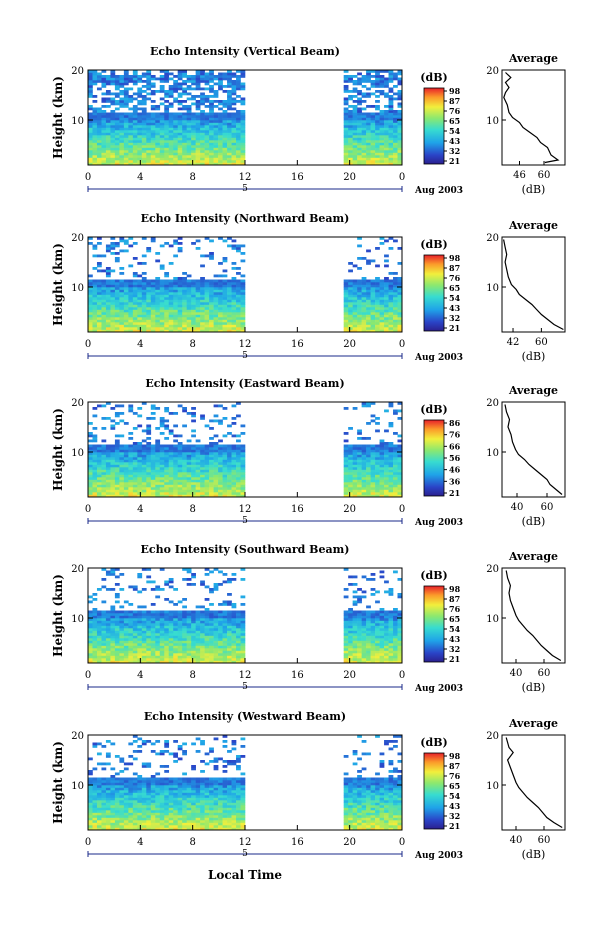 This screenshot has height=929, width=616. I want to click on average-x-axis-title: (dB), so click(534, 356).